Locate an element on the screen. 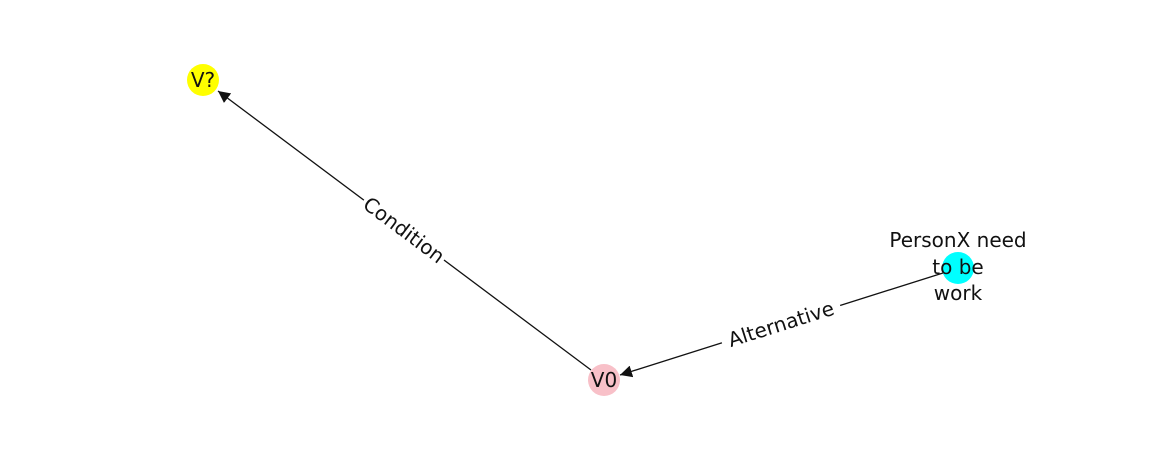 The image size is (1162, 462). node-v0-label: V0 is located at coordinates (604, 380).